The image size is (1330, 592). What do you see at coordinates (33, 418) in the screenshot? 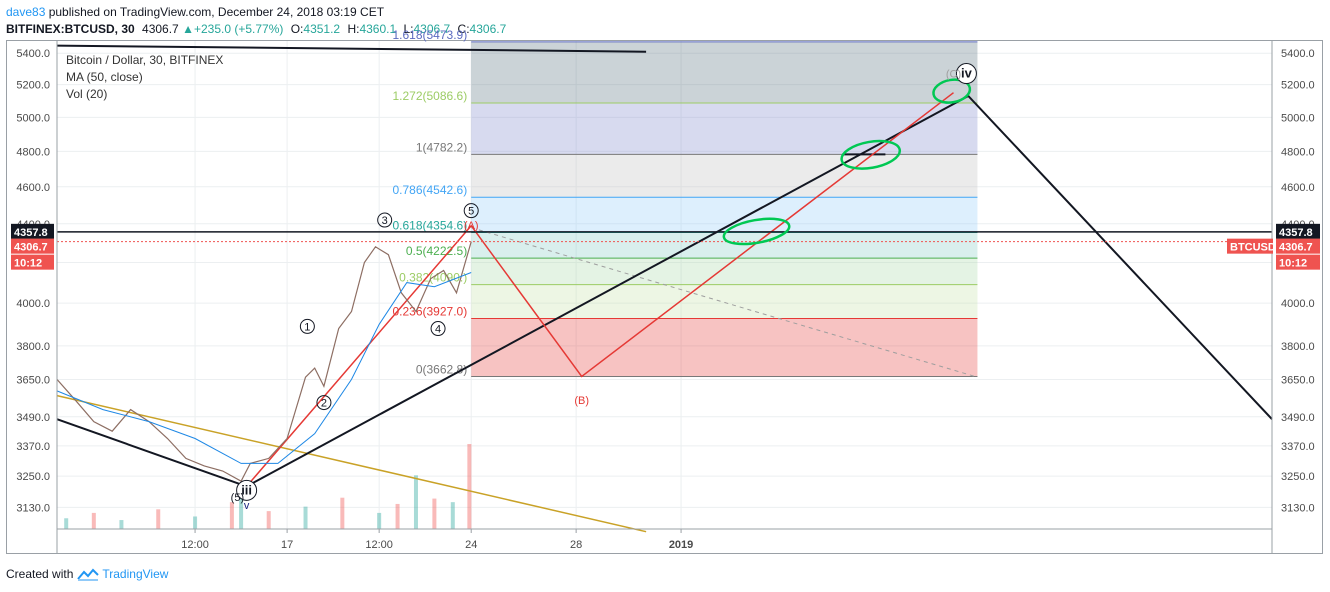
I see `y-tick-label-left: 3490.0` at bounding box center [33, 418].